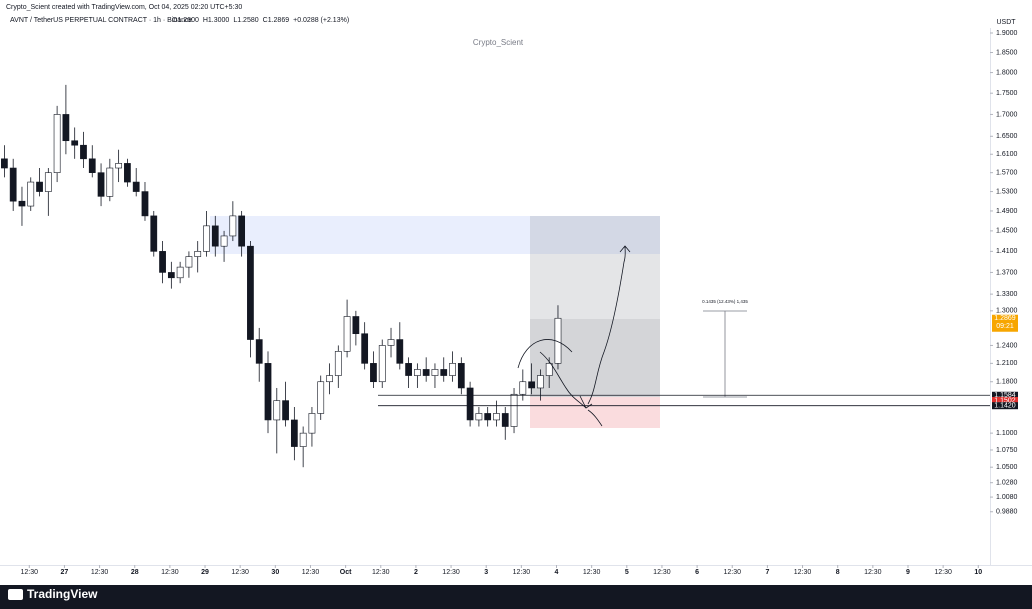  What do you see at coordinates (498, 42) in the screenshot?
I see `watermark: Crypto_Scient` at bounding box center [498, 42].